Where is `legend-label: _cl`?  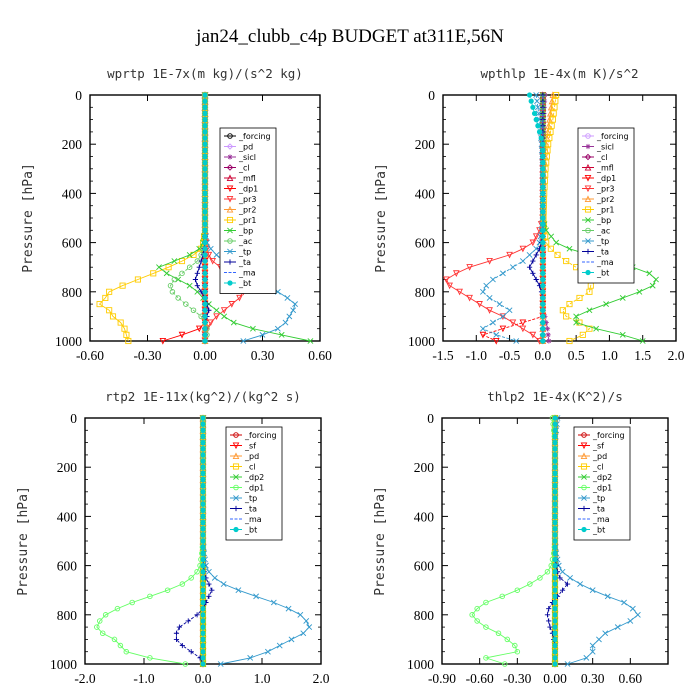
legend-label: _cl is located at coordinates (602, 157).